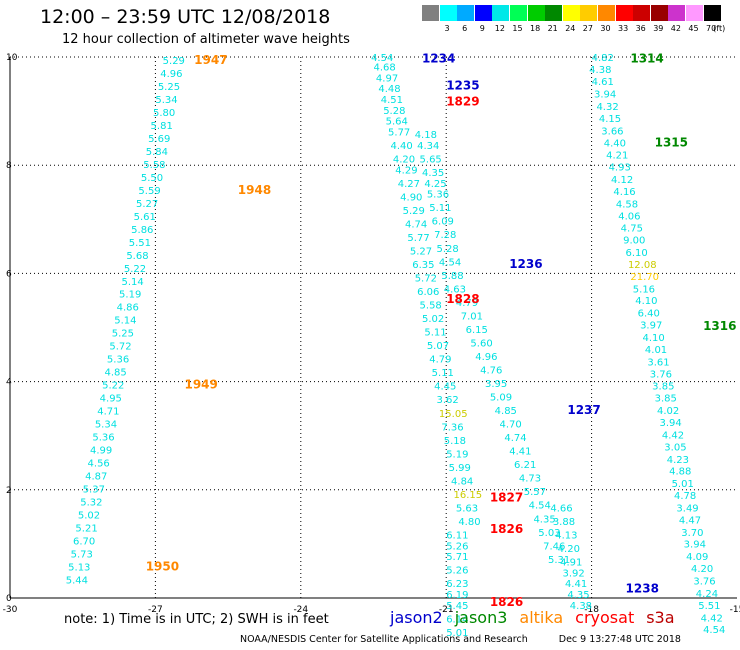  I want to click on data-label: 5.59, so click(149, 191).